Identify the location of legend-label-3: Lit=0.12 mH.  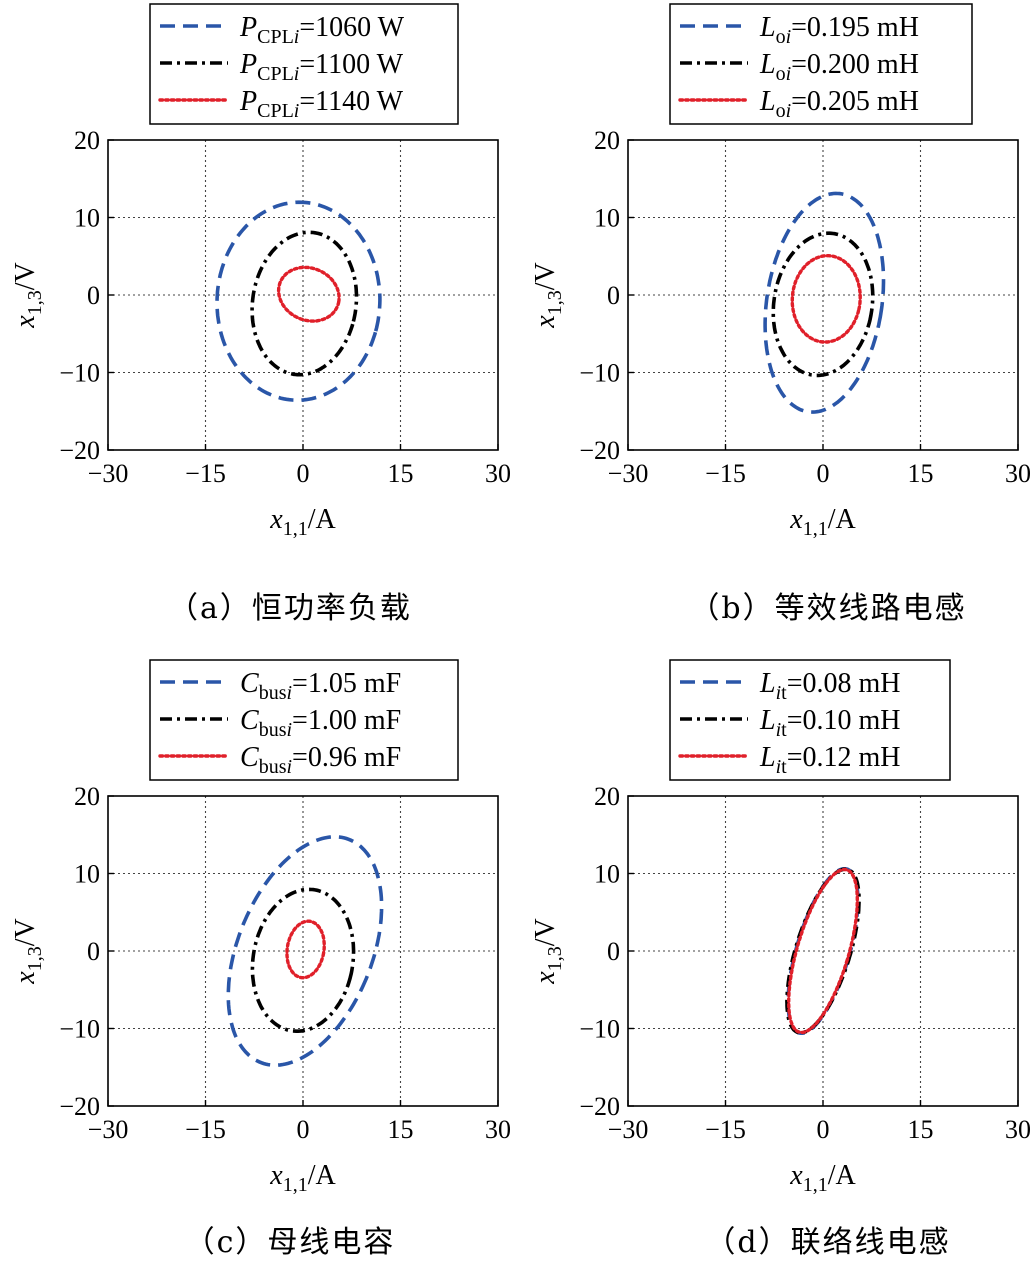
(830, 760).